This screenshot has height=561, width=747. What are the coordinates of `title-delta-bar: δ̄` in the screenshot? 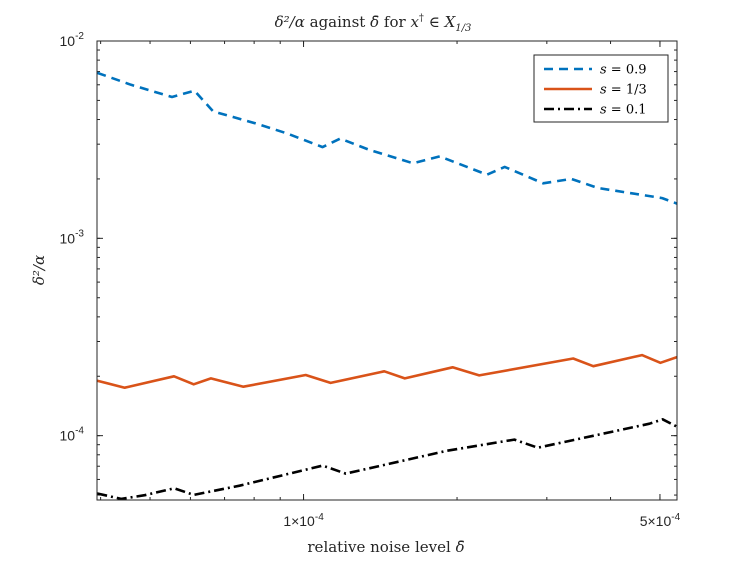 It's located at (374, 22).